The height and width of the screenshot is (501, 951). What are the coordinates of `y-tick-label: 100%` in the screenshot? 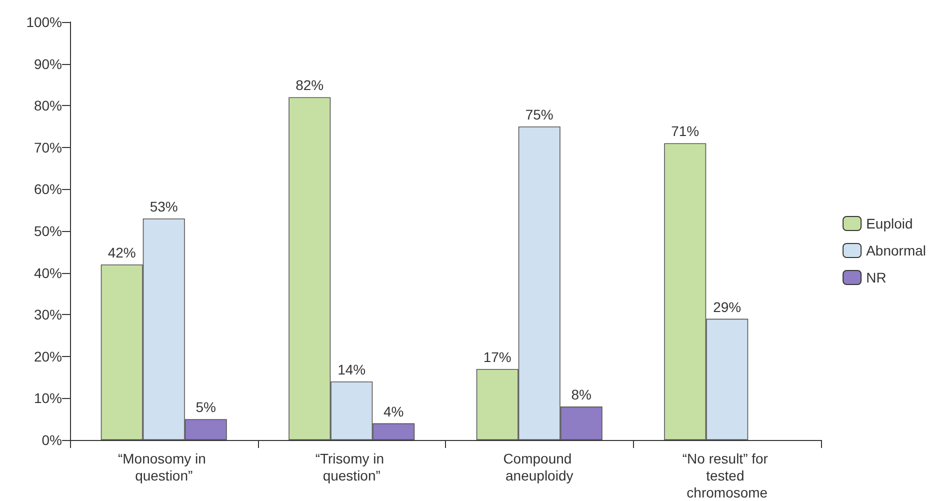 It's located at (44, 22).